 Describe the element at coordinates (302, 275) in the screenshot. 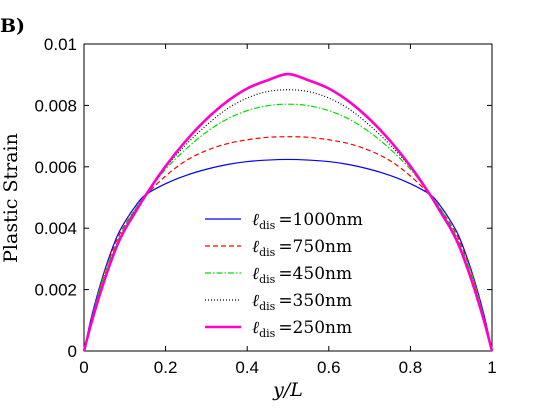

I see `legend-entry-2: ℓdis =450nm` at that location.